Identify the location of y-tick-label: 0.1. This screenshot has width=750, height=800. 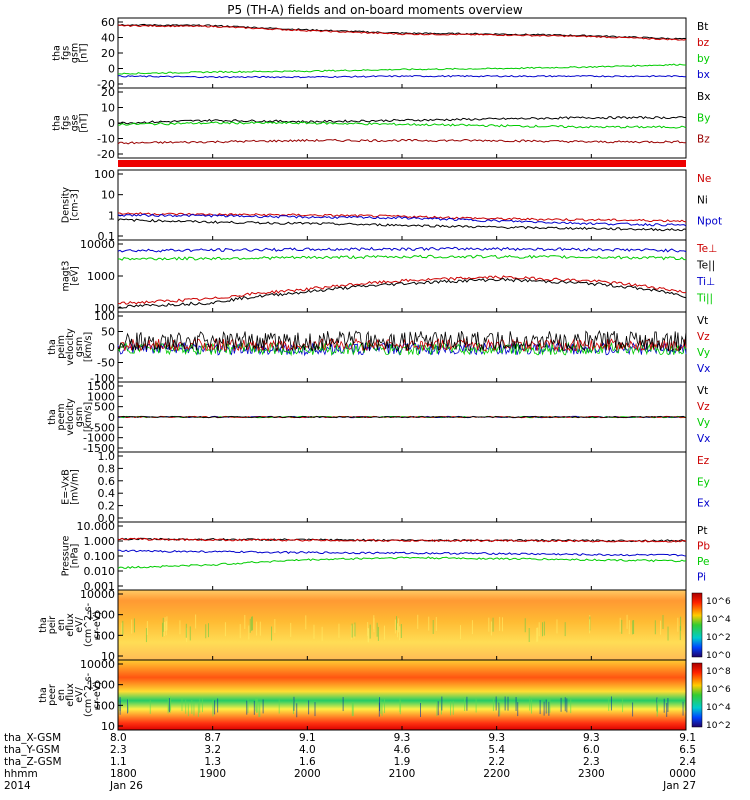
(107, 236).